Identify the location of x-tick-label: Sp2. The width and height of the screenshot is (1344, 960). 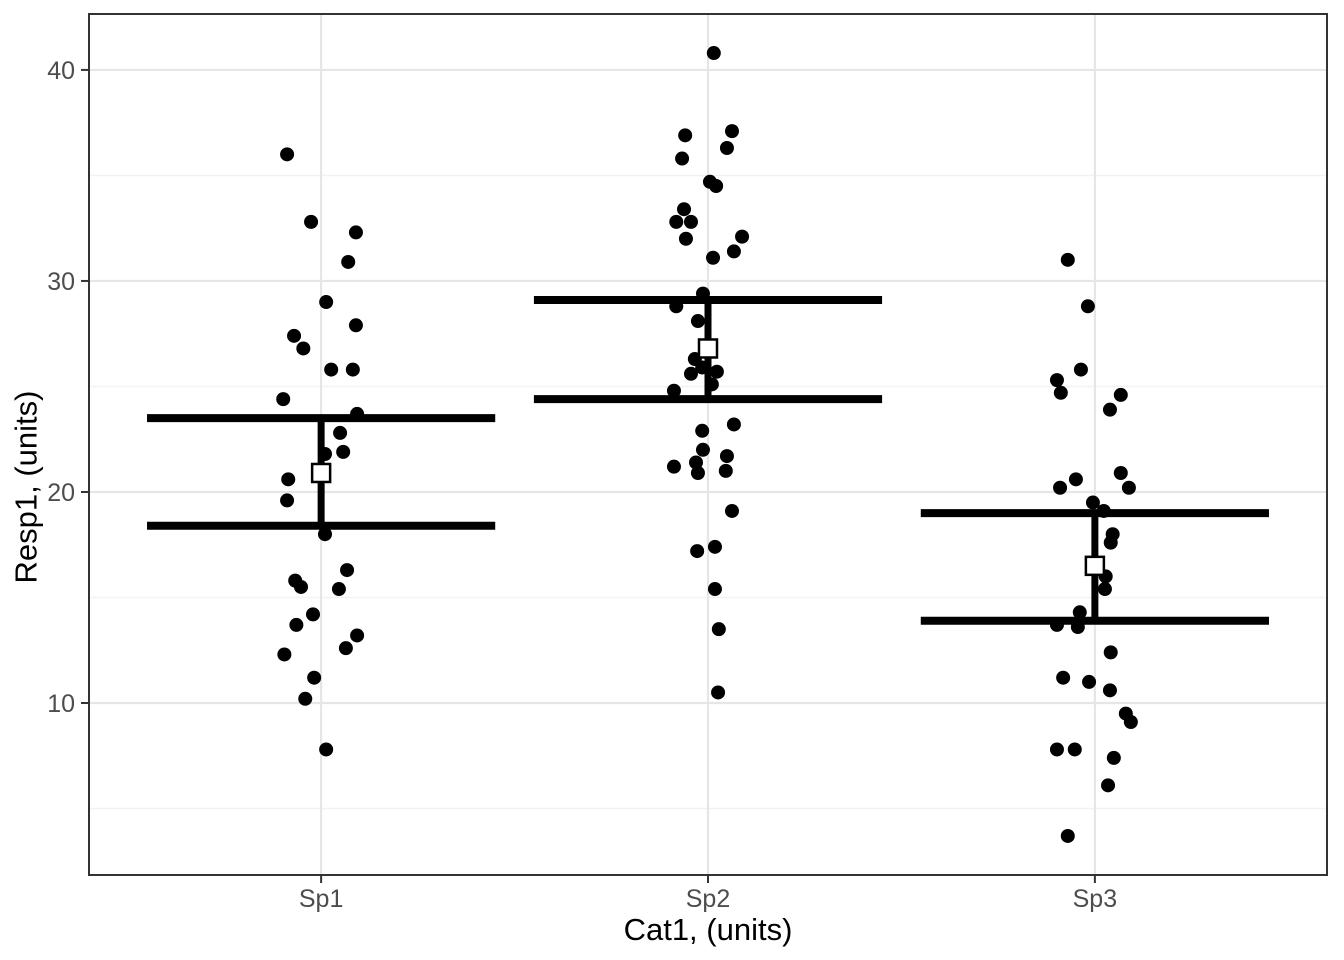
(708, 899).